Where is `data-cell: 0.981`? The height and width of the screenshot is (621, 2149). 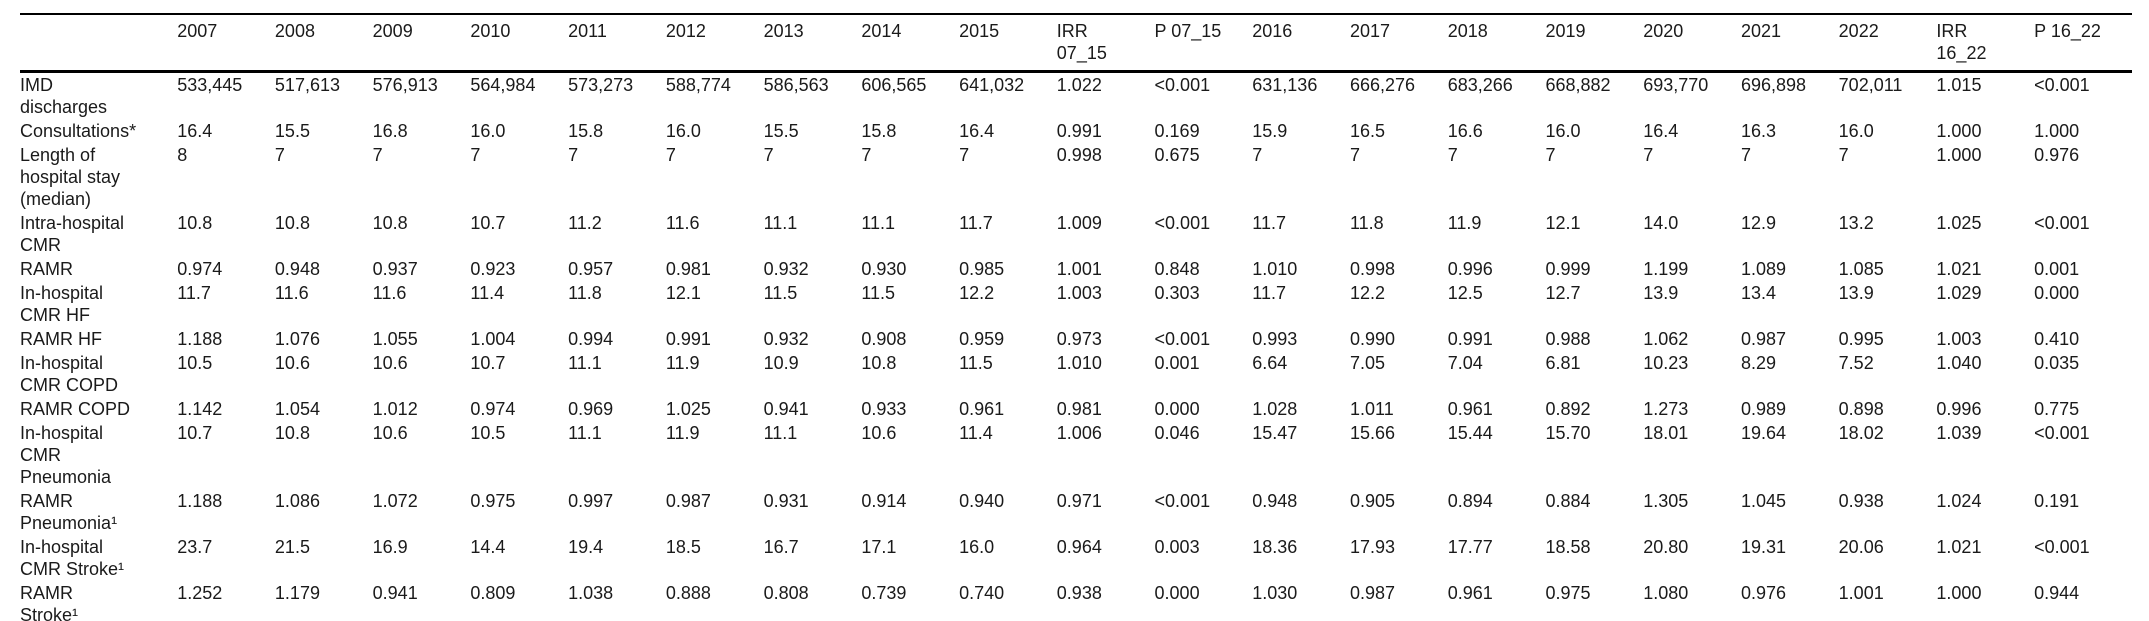
data-cell: 0.981 is located at coordinates (1079, 409).